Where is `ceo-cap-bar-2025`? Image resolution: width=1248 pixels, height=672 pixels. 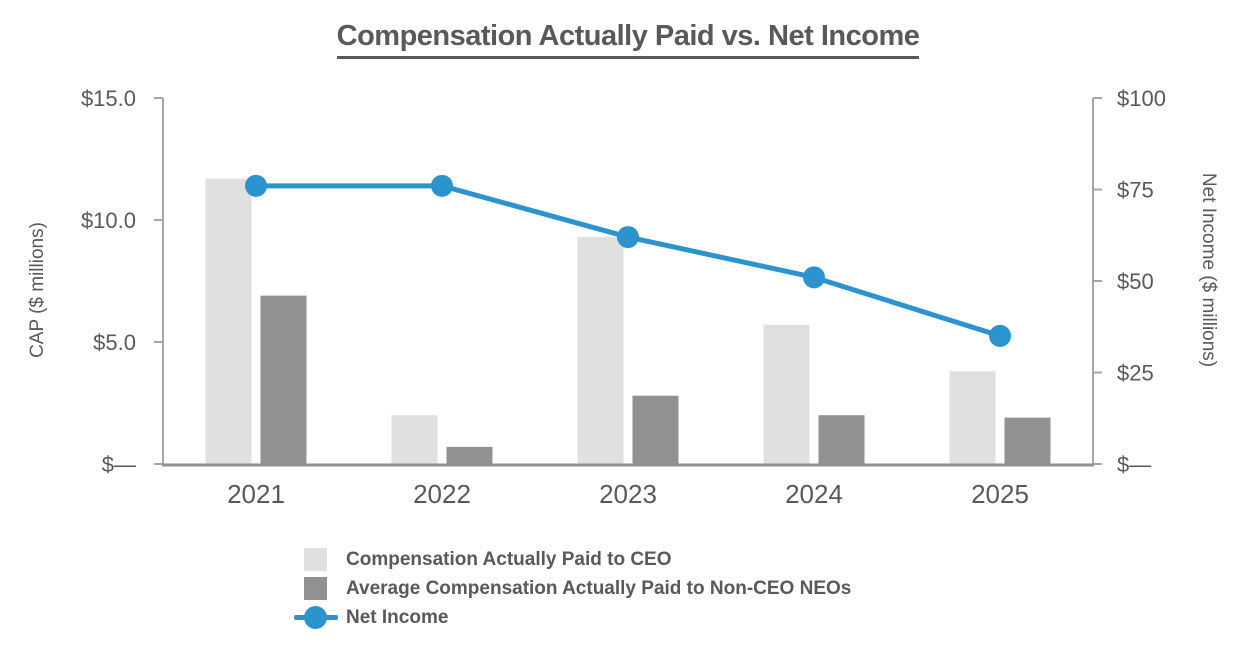
ceo-cap-bar-2025 is located at coordinates (972, 417).